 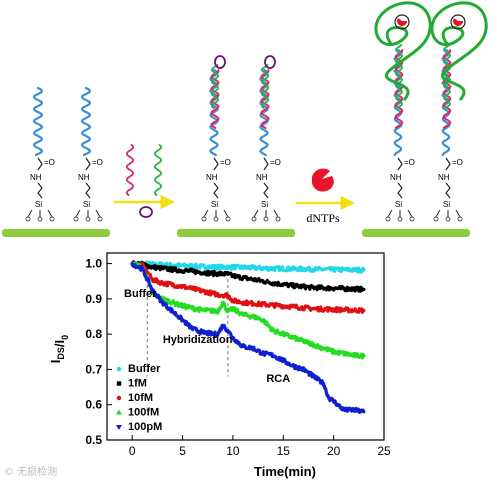 What do you see at coordinates (137, 413) in the screenshot?
I see `legend-item: 100fM` at bounding box center [137, 413].